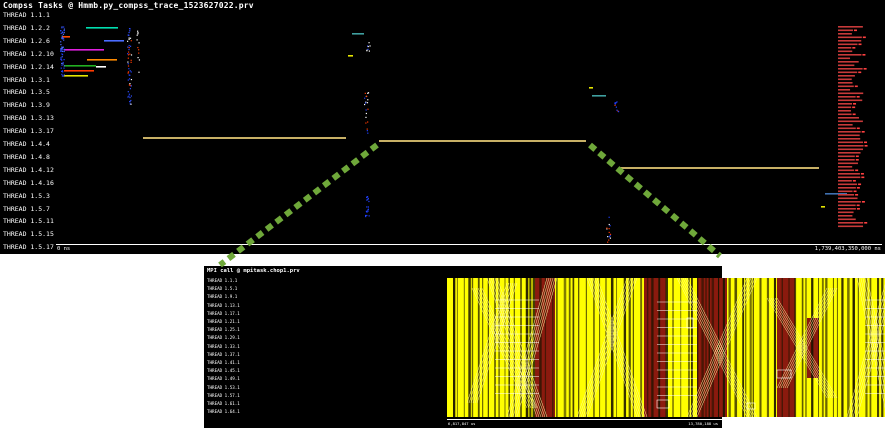 The height and width of the screenshot is (428, 885). Describe the element at coordinates (26, 15) in the screenshot. I see `thread-label: THREAD 1.1.1` at that location.